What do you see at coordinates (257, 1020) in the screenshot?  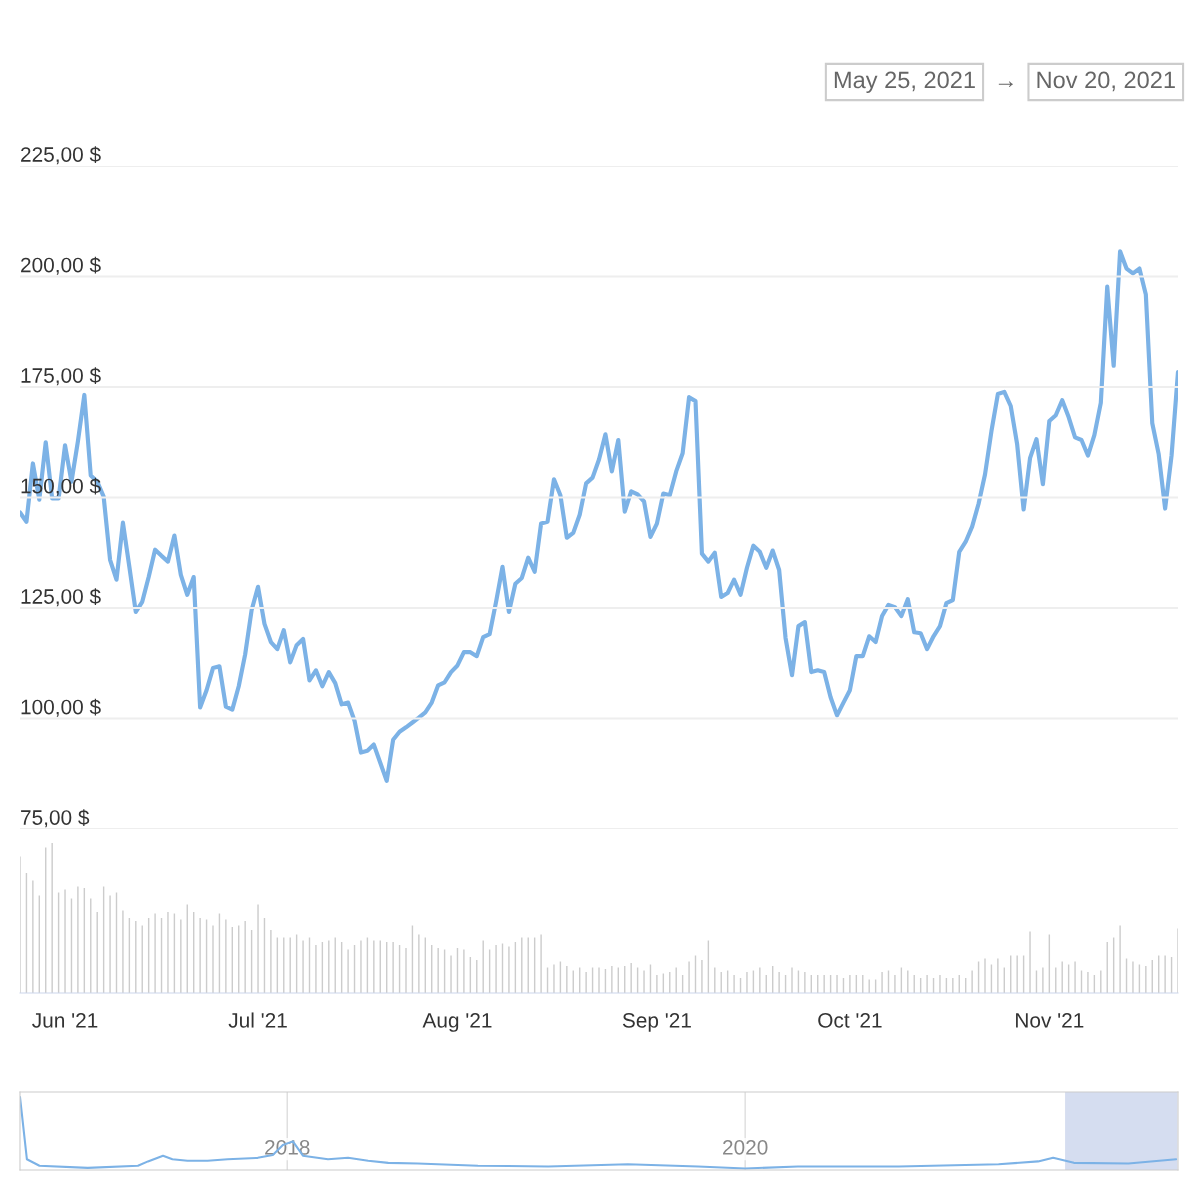 I see `x-tick-label: Jul '21` at bounding box center [257, 1020].